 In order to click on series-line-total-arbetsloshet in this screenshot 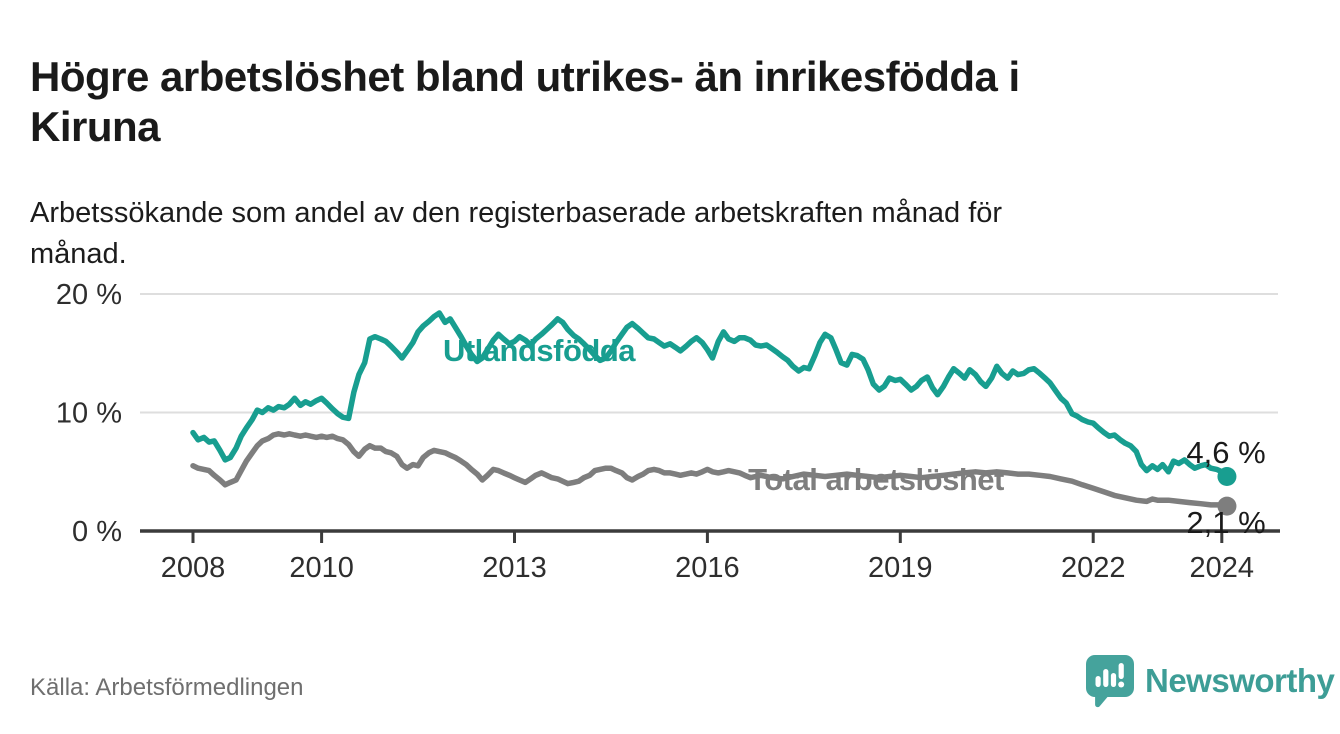, I will do `click(710, 470)`.